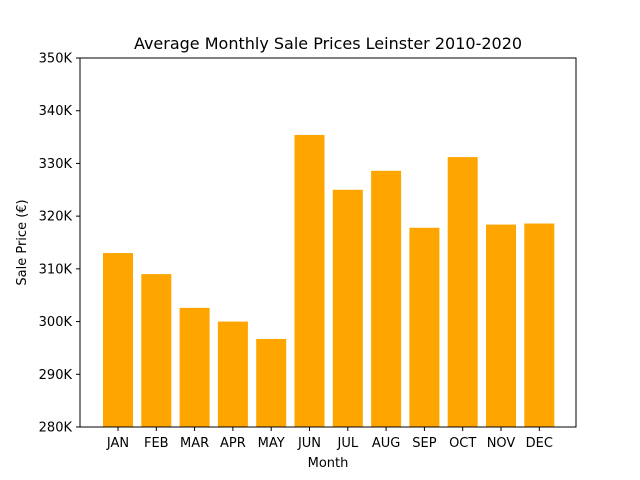 The image size is (640, 480). What do you see at coordinates (347, 308) in the screenshot?
I see `bar-jul` at bounding box center [347, 308].